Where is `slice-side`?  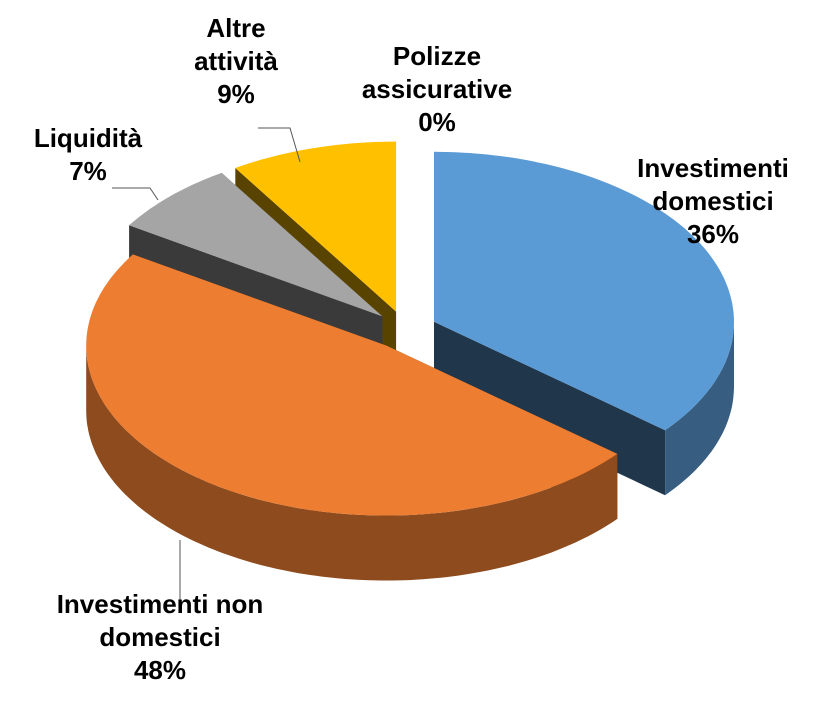 slice-side is located at coordinates (699, 408).